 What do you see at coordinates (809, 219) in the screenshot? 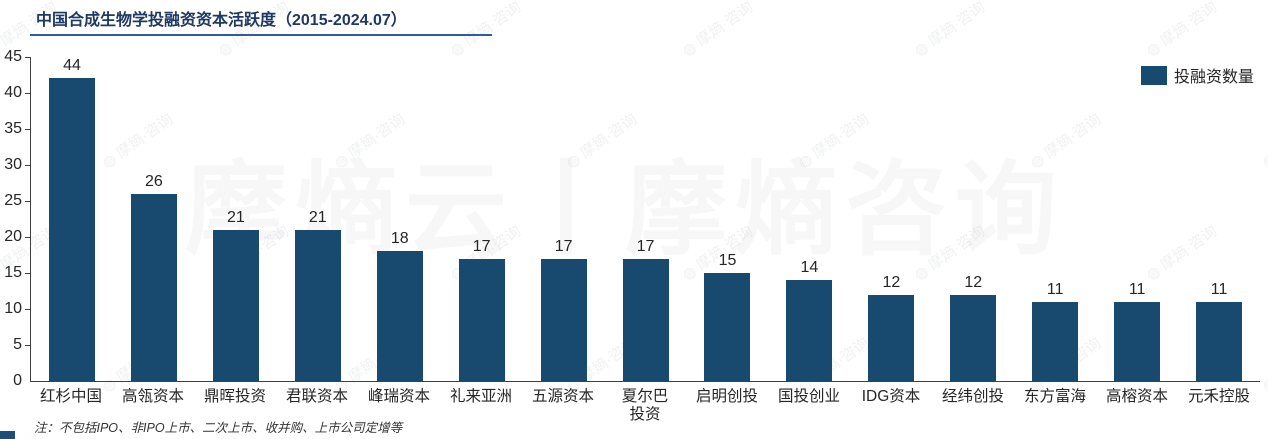
I see `bar-slot: 14` at bounding box center [809, 219].